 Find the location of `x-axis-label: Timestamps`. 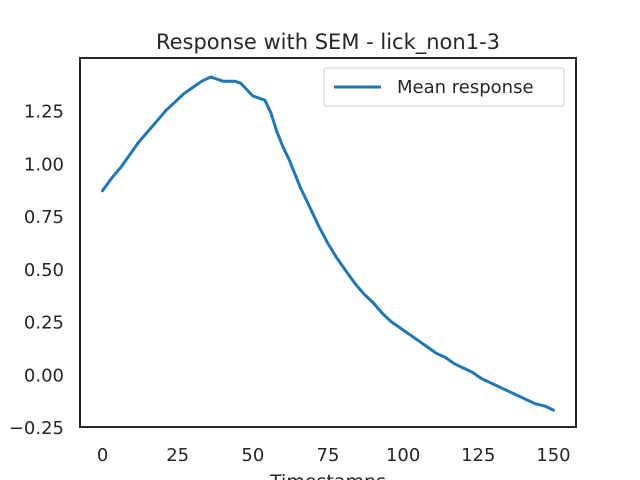

x-axis-label: Timestamps is located at coordinates (327, 475).